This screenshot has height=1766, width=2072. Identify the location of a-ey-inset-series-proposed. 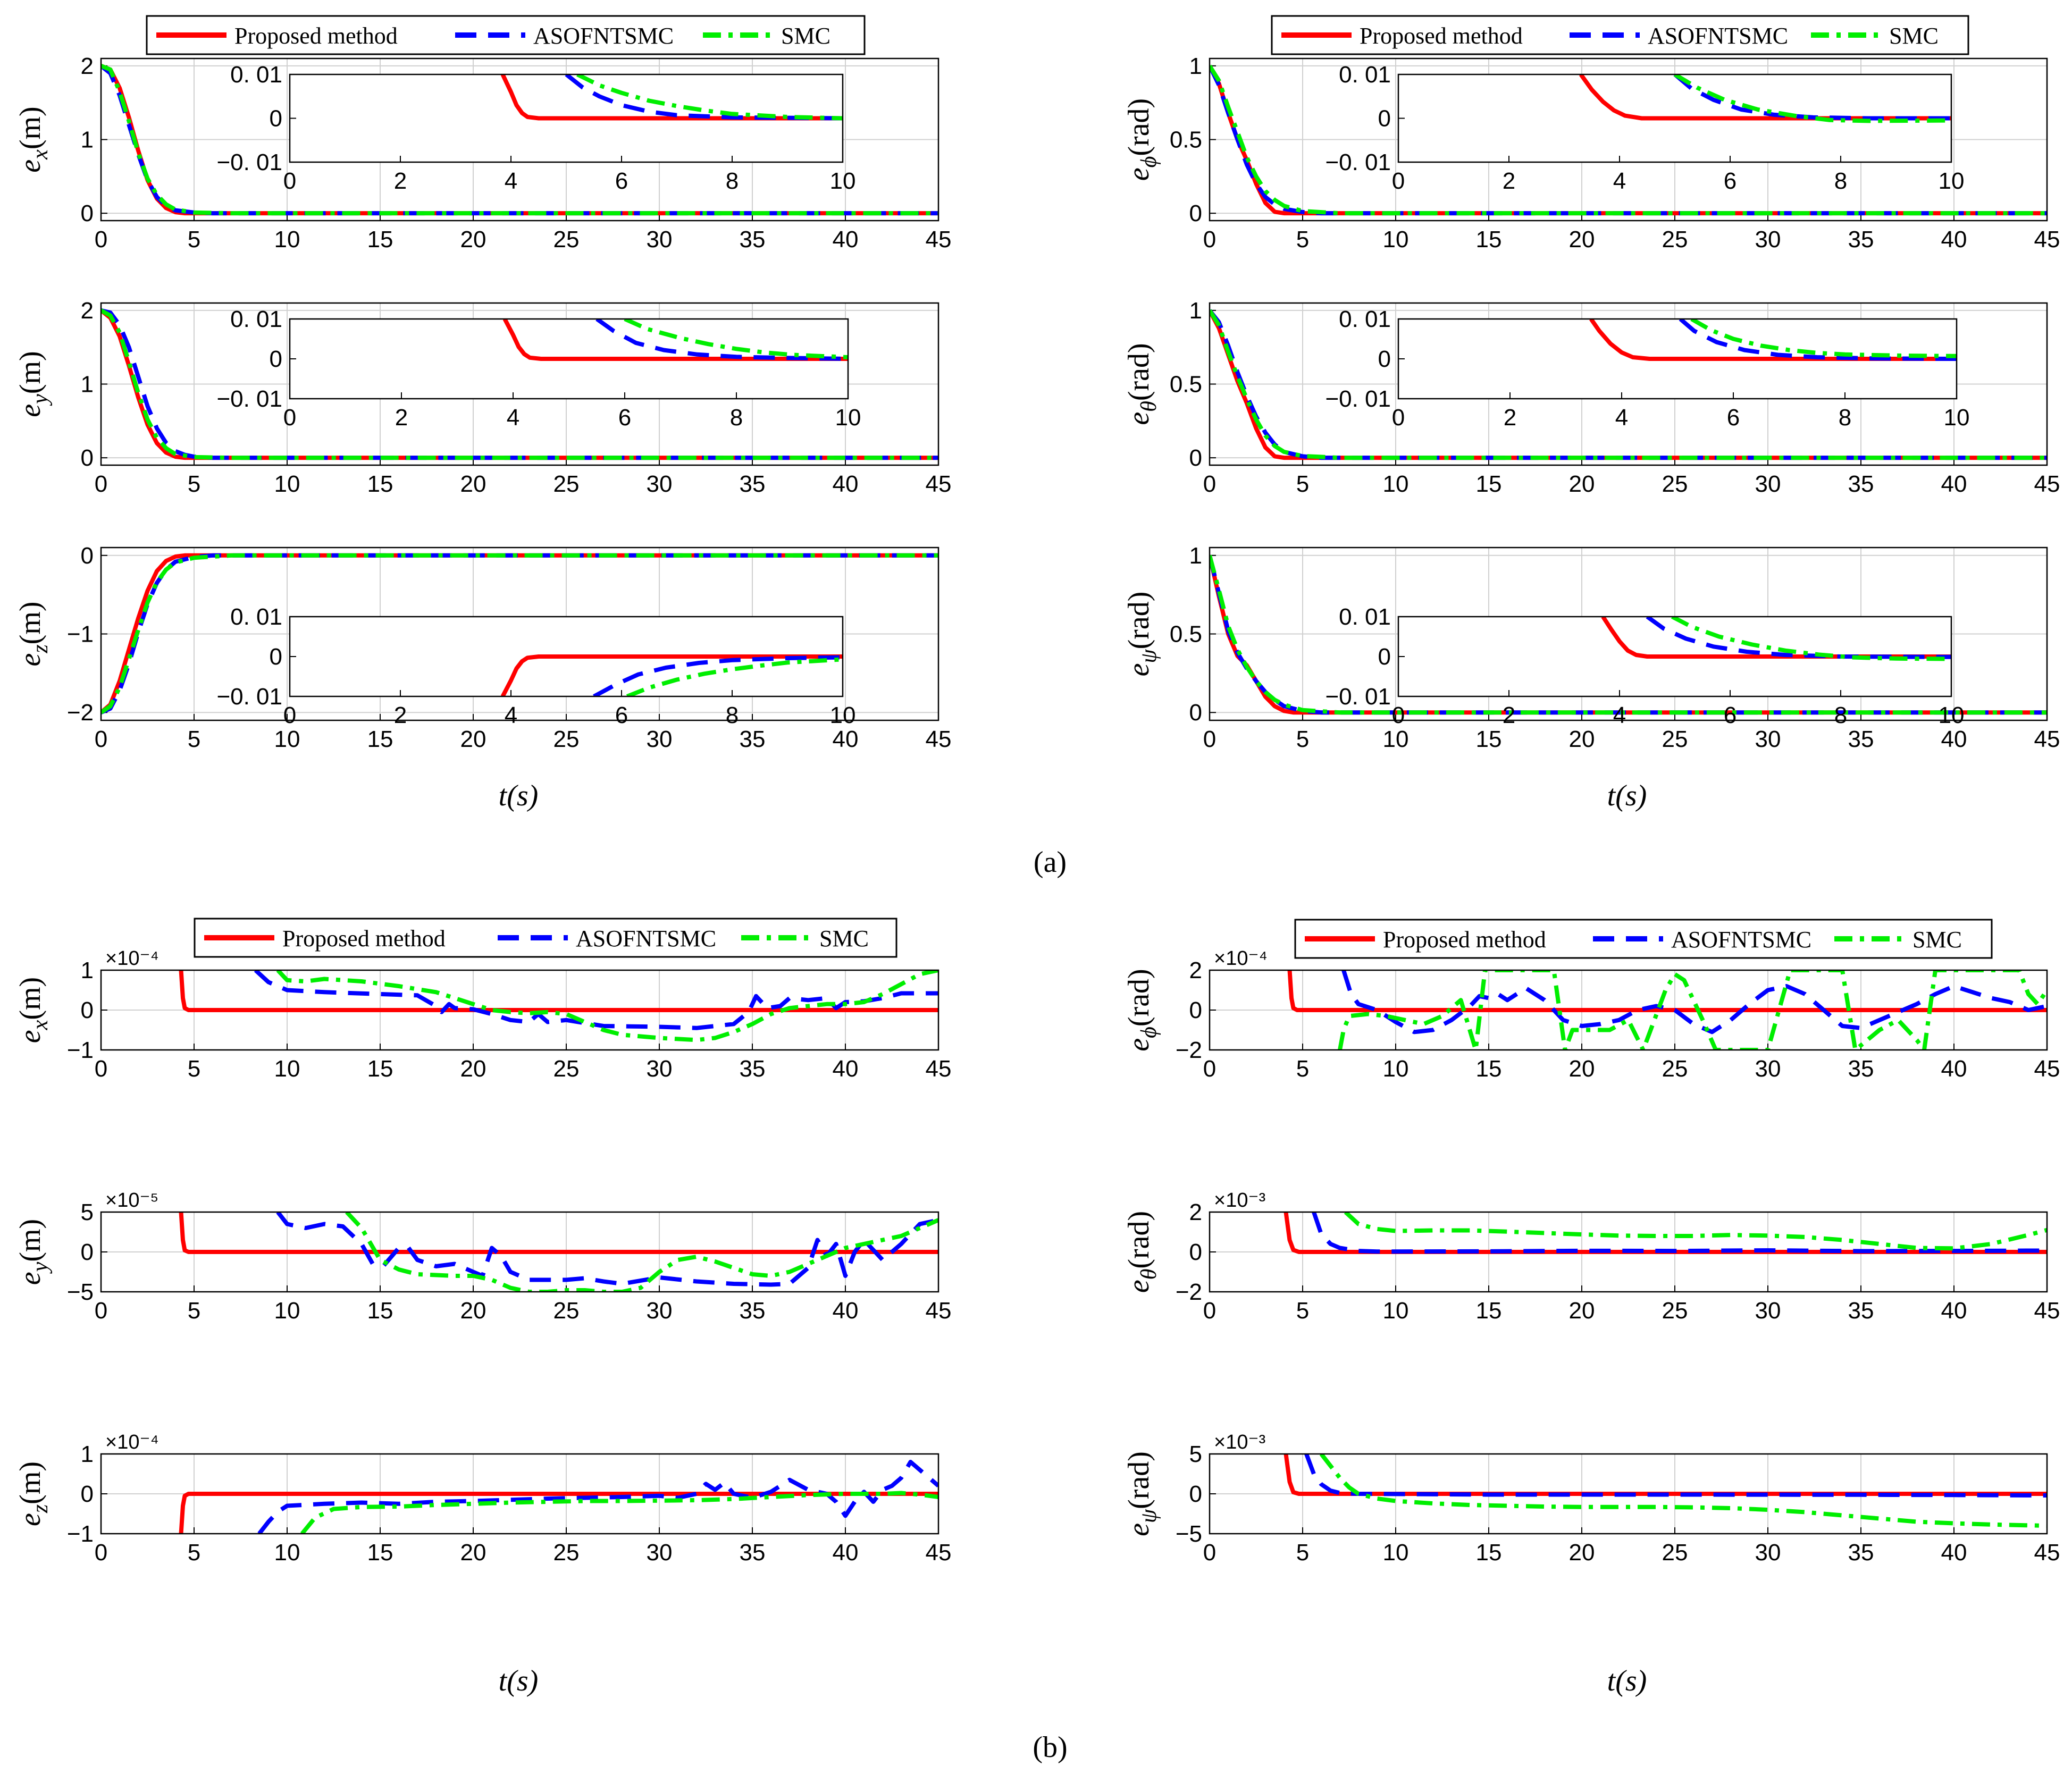
(675, 340).